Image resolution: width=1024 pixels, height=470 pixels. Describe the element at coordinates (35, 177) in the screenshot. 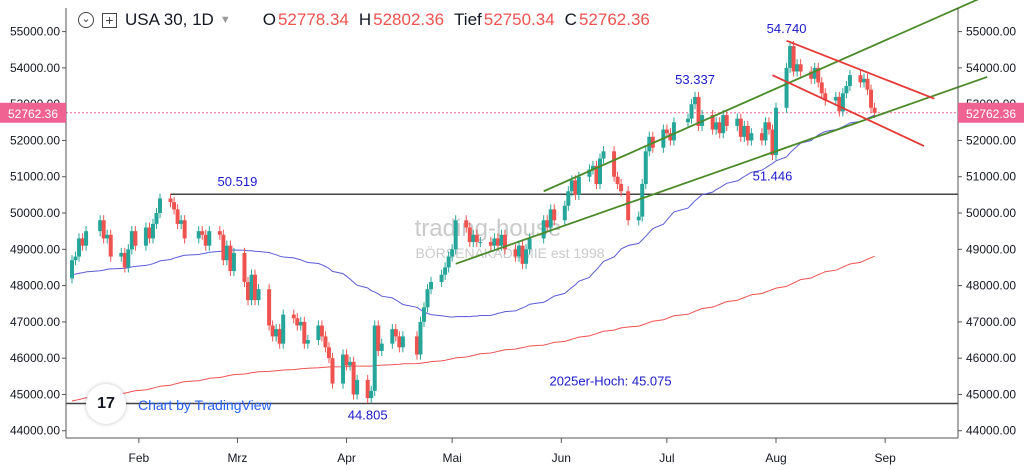

I see `y-tick-label-left: 51000.00` at that location.